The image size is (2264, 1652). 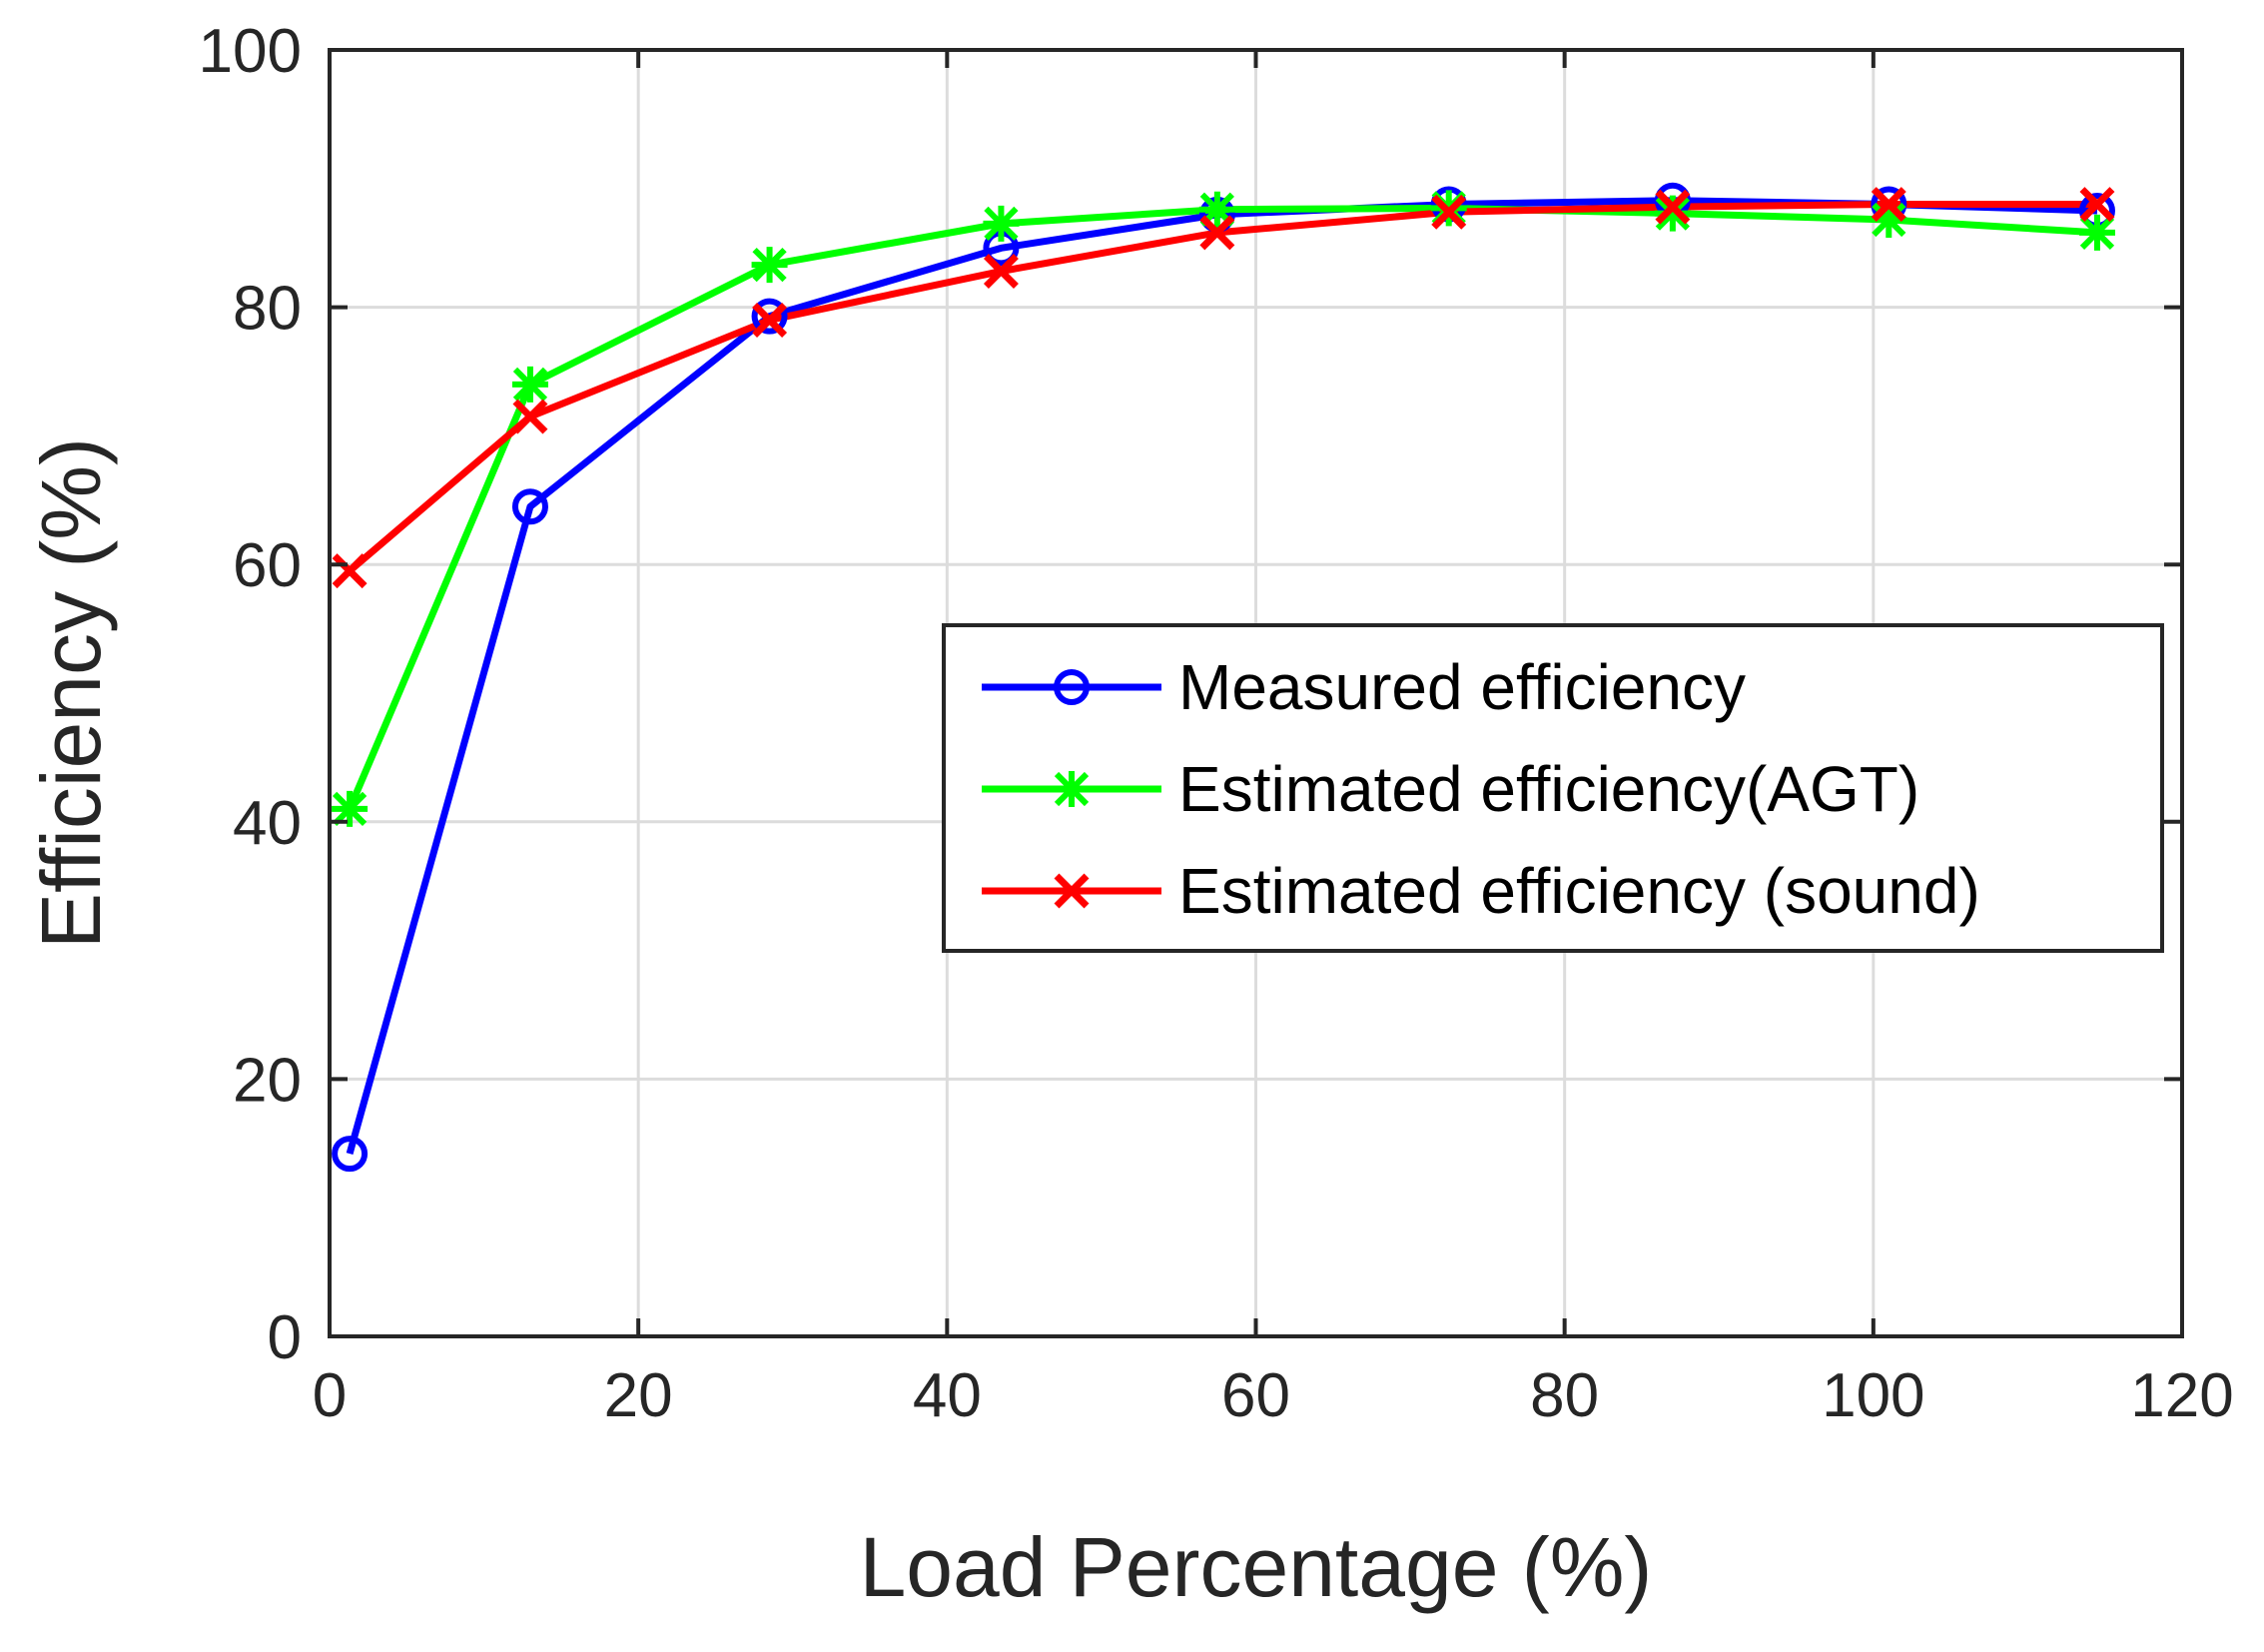 I want to click on legend-entry-1: Estimated efficiency(AGT), so click(x=1450, y=789).